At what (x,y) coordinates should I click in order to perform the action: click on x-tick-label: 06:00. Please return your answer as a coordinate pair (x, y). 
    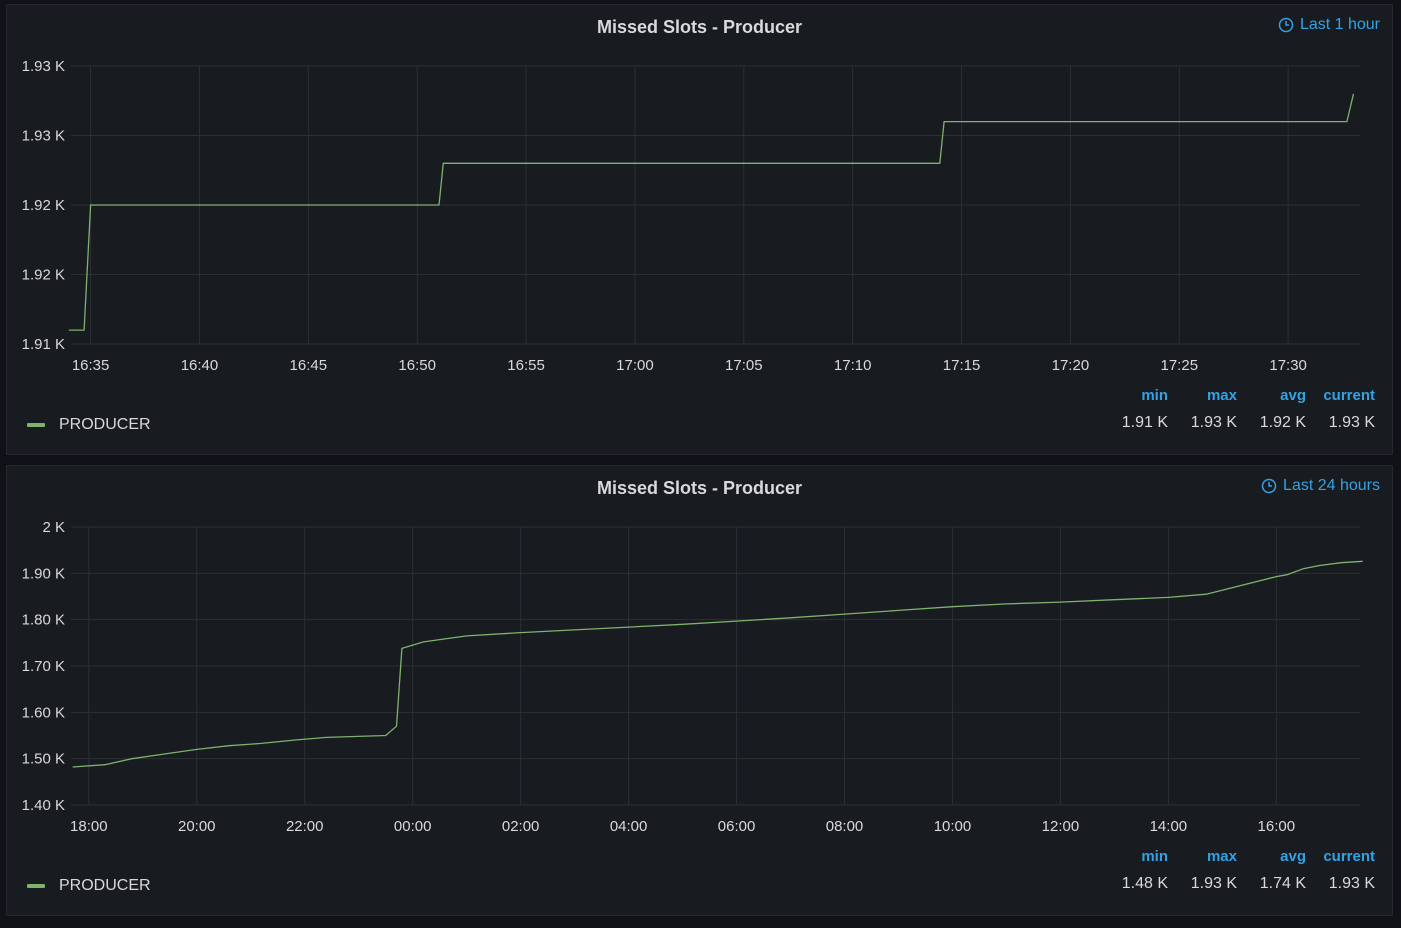
    Looking at the image, I should click on (737, 826).